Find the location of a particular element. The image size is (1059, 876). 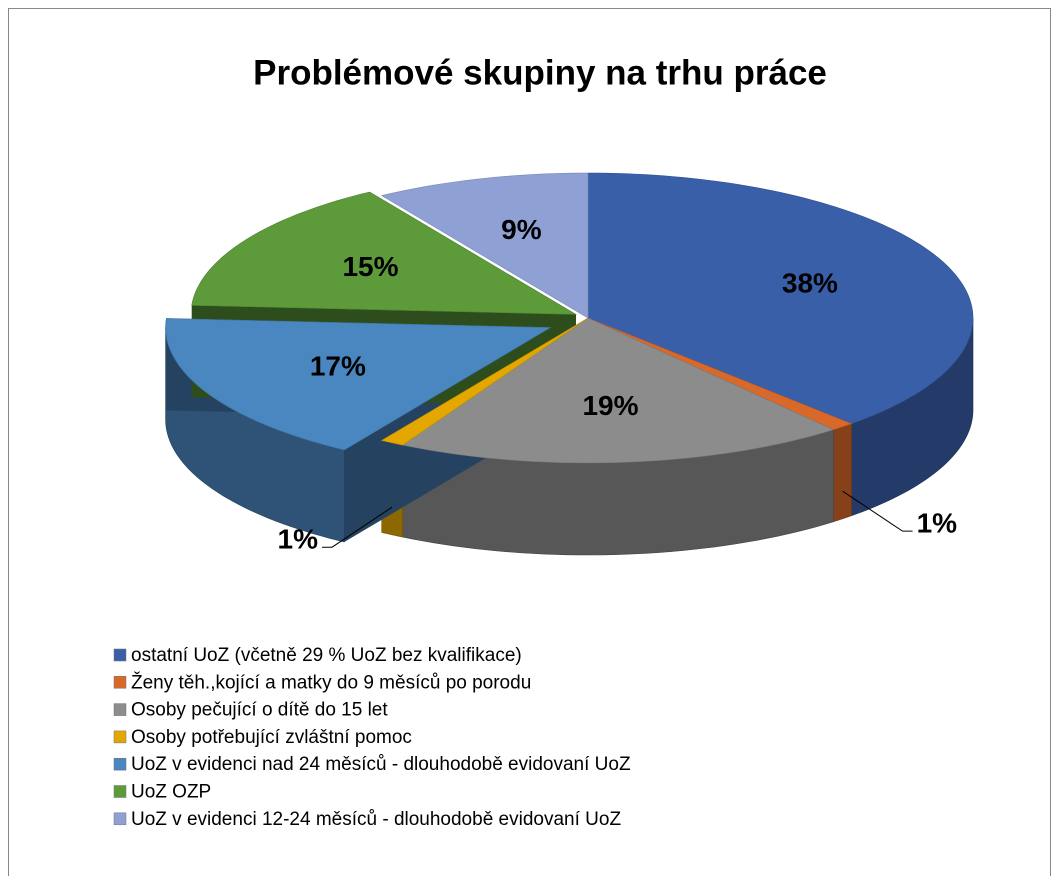

data-label: 9% is located at coordinates (521, 229).